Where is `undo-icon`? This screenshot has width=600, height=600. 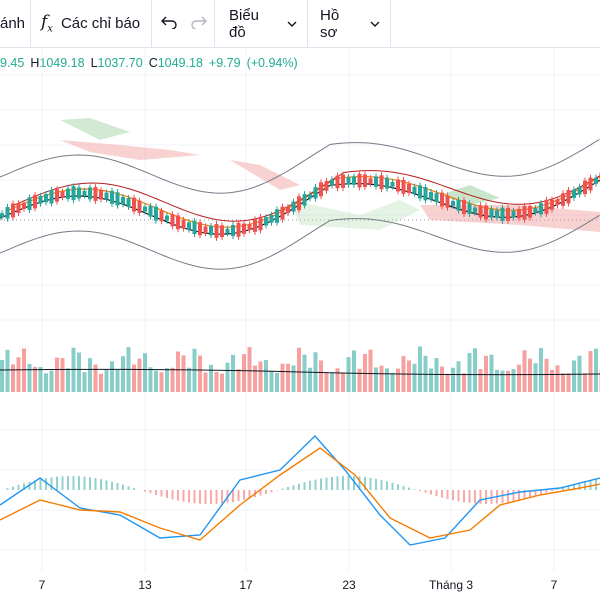 undo-icon is located at coordinates (172, 24).